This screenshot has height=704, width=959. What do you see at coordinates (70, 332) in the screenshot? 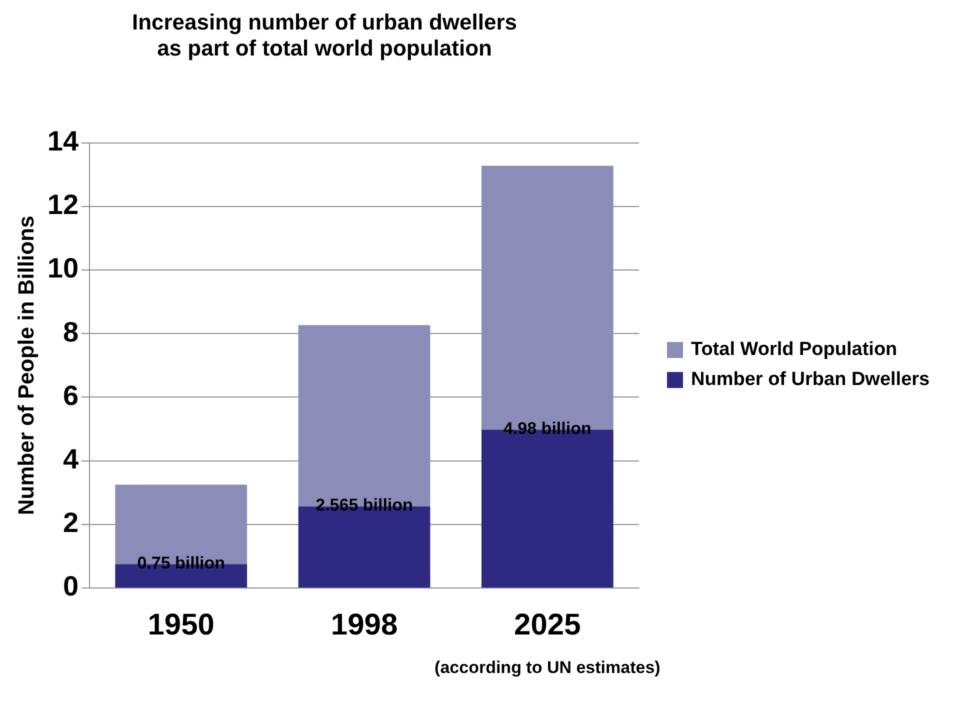
I see `y-tick-label: 8` at bounding box center [70, 332].